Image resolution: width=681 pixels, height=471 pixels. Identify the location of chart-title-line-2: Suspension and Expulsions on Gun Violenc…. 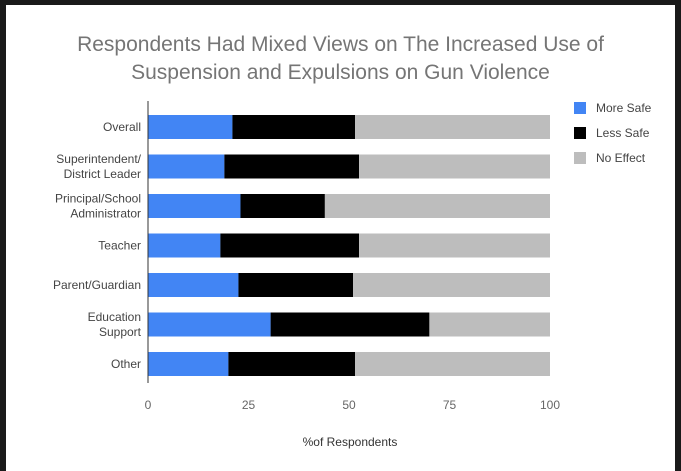
(340, 72).